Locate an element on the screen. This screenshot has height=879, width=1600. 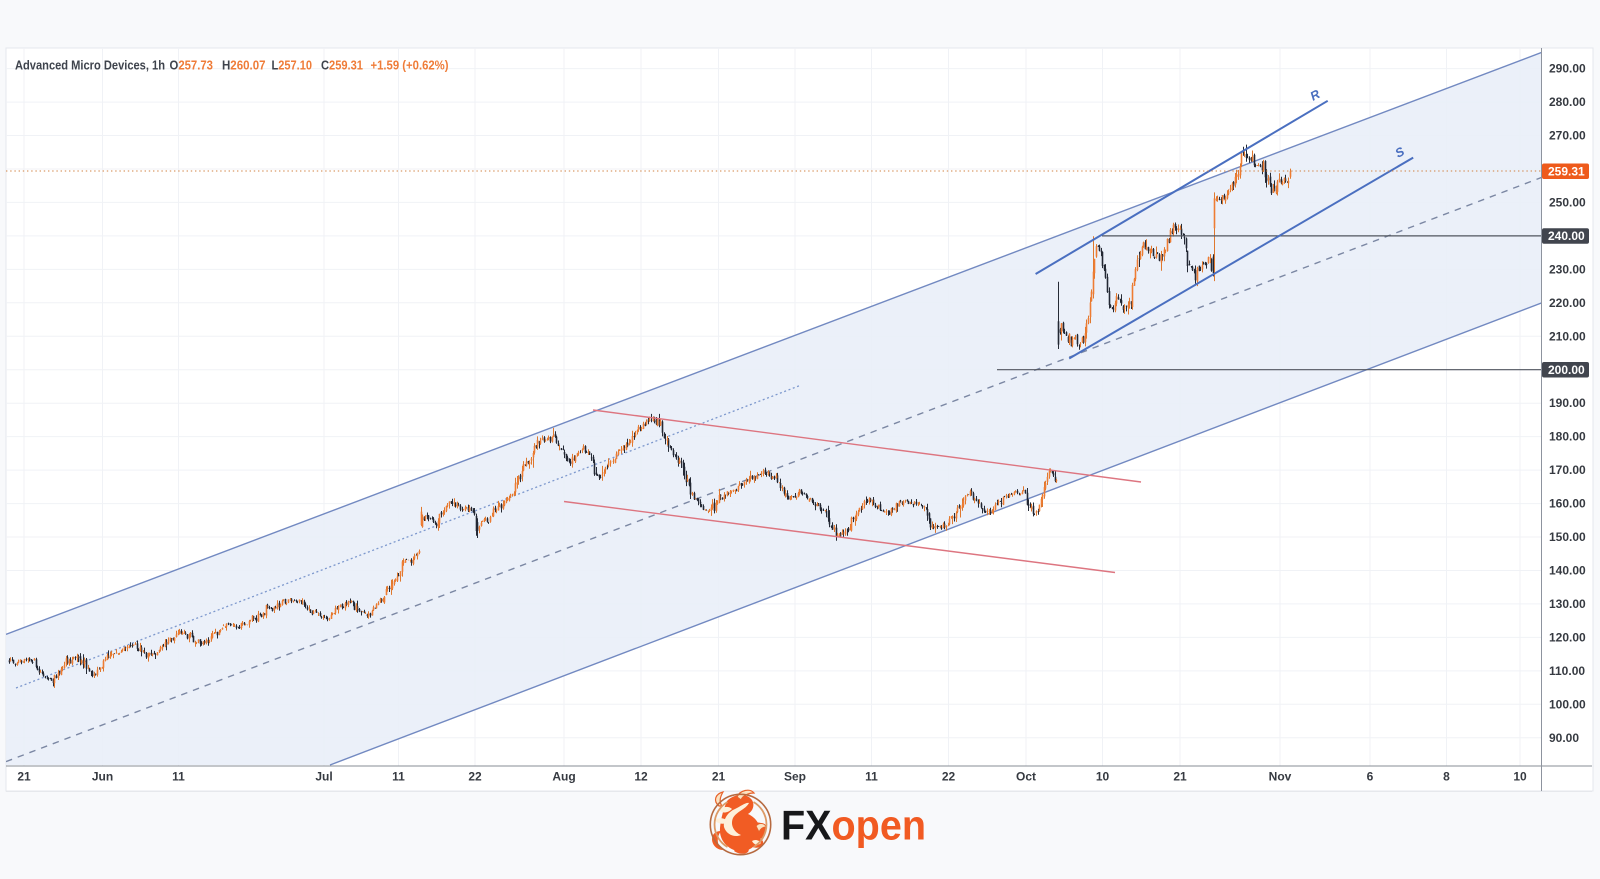
svg-text: 150.00 is located at coordinates (1567, 537).